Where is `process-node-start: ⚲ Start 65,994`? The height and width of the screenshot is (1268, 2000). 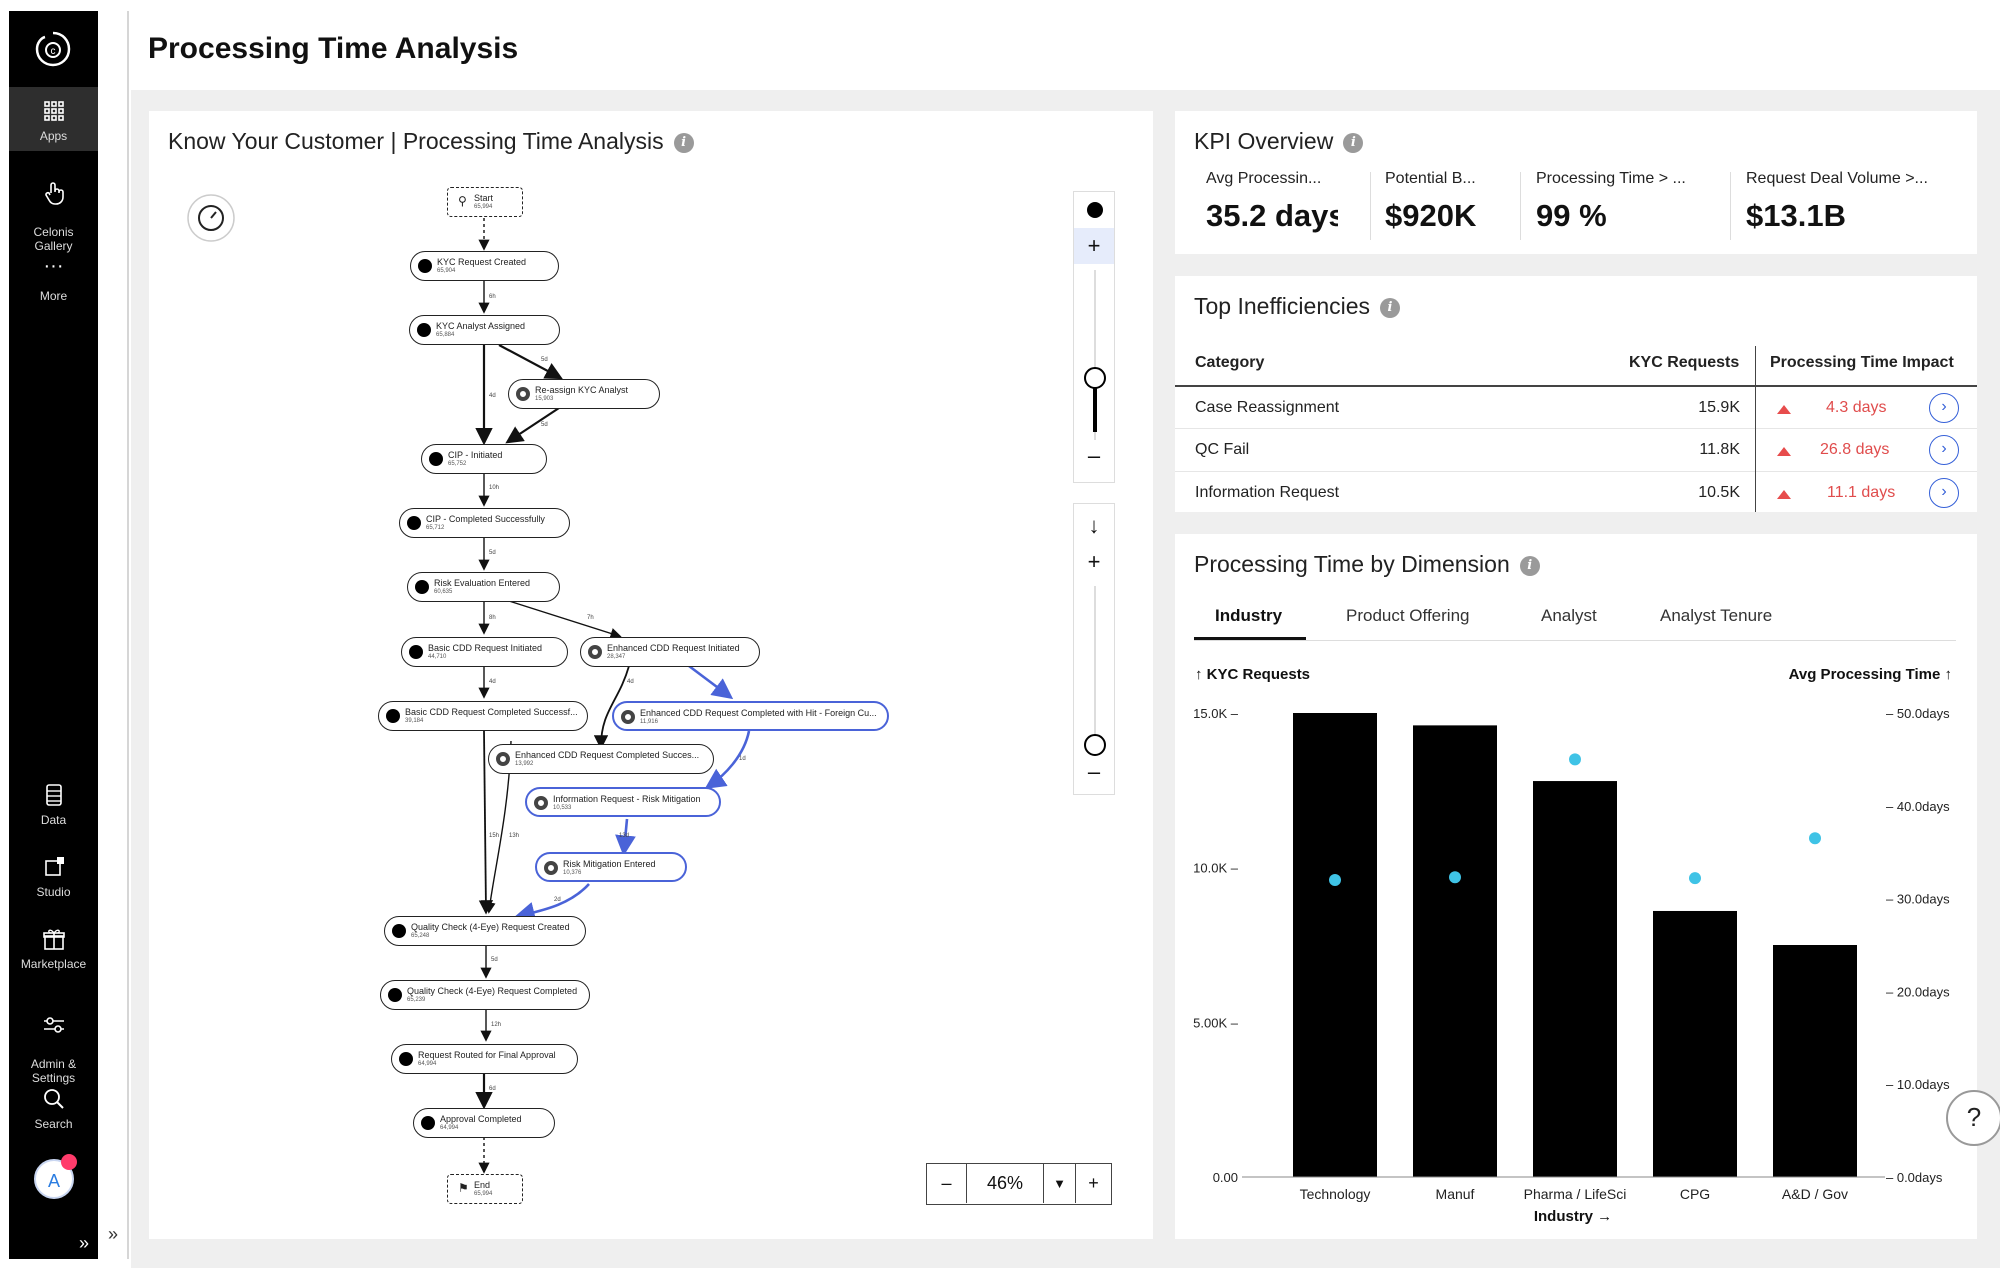 process-node-start: ⚲ Start 65,994 is located at coordinates (485, 202).